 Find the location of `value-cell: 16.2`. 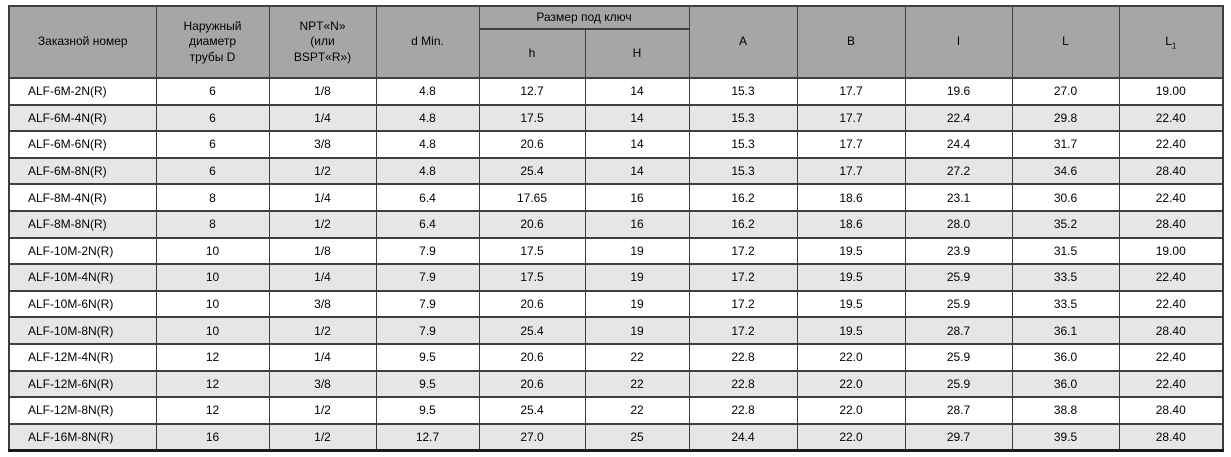

value-cell: 16.2 is located at coordinates (743, 224).